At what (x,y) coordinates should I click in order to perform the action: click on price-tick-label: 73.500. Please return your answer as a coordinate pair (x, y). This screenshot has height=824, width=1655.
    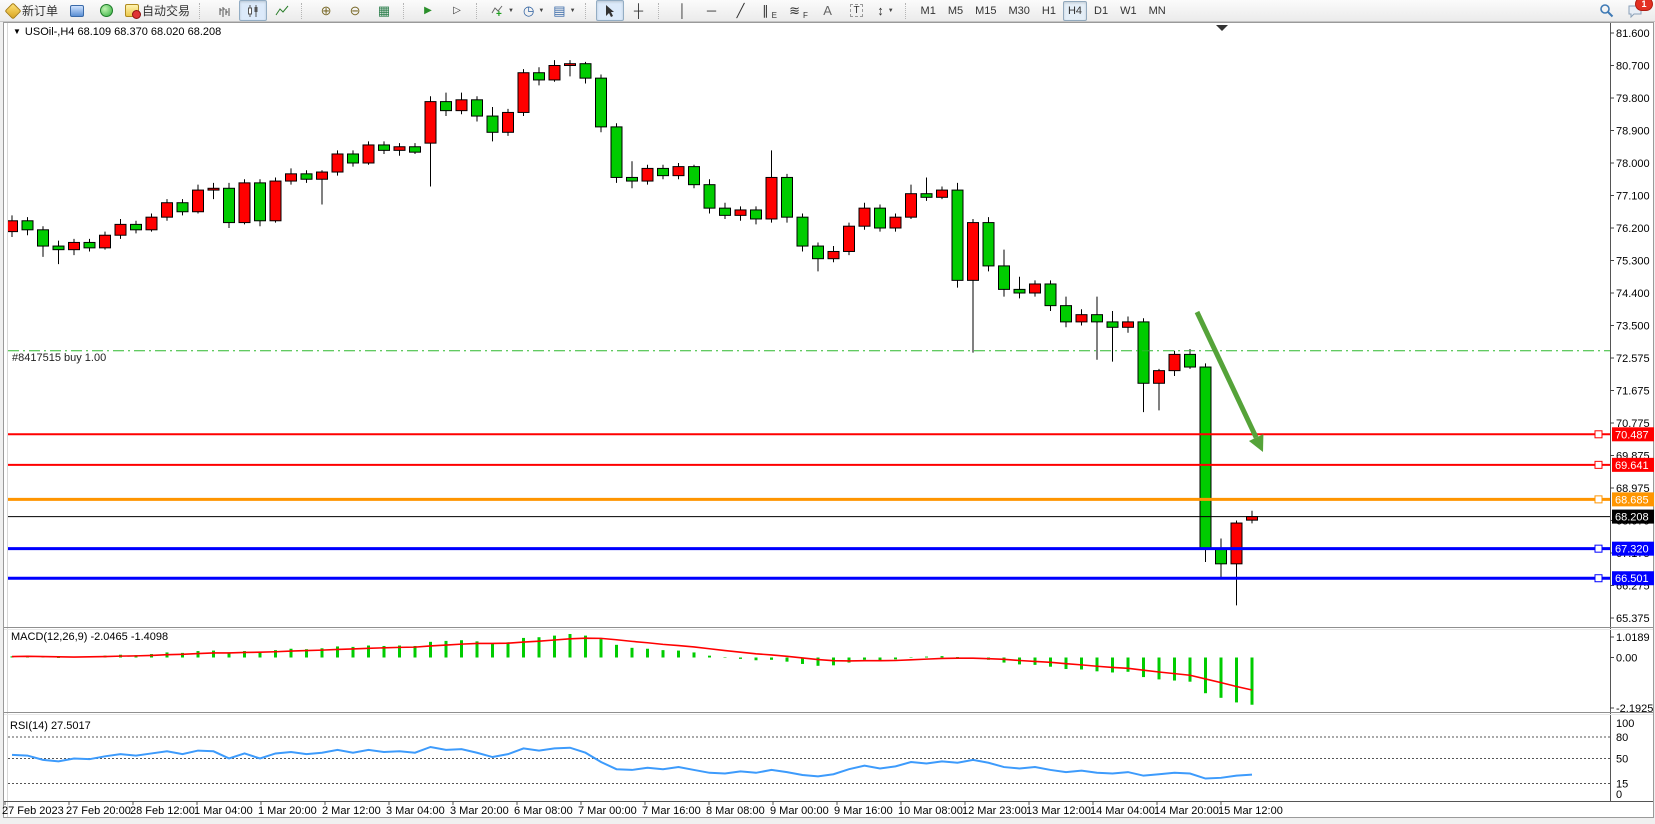
    Looking at the image, I should click on (1633, 327).